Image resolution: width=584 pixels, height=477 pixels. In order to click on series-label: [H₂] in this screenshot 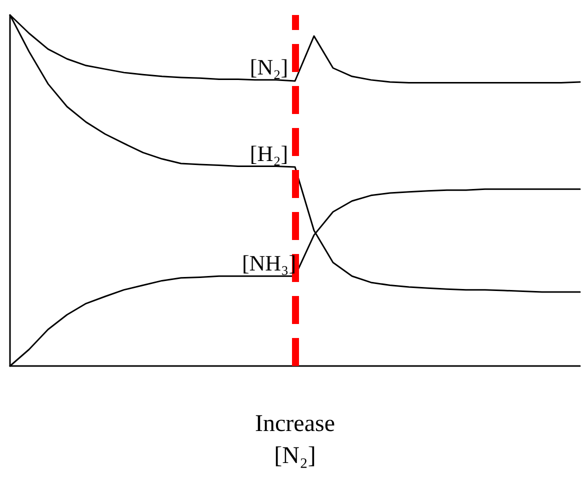, I will do `click(269, 153)`.